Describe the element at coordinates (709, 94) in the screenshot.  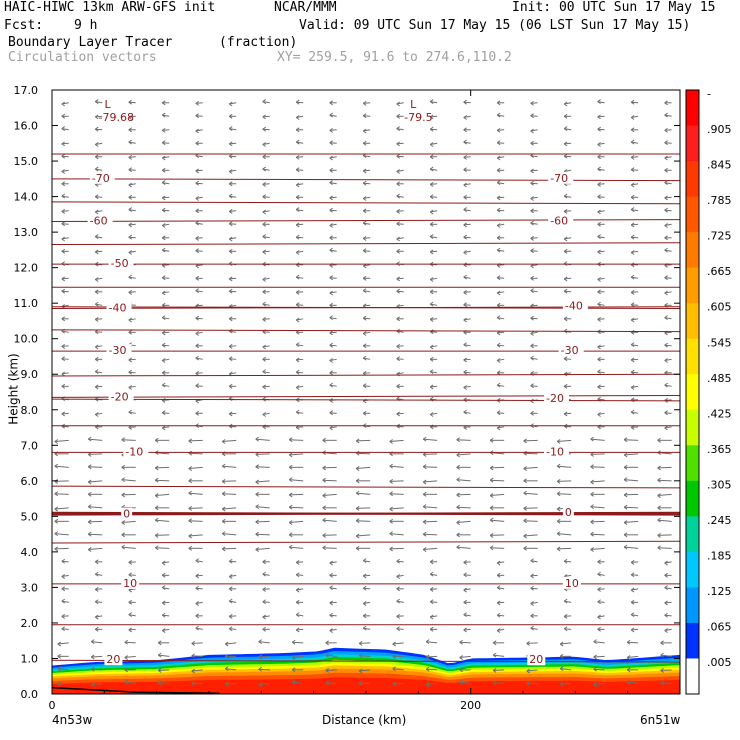
I see `colorbar-label: -` at that location.